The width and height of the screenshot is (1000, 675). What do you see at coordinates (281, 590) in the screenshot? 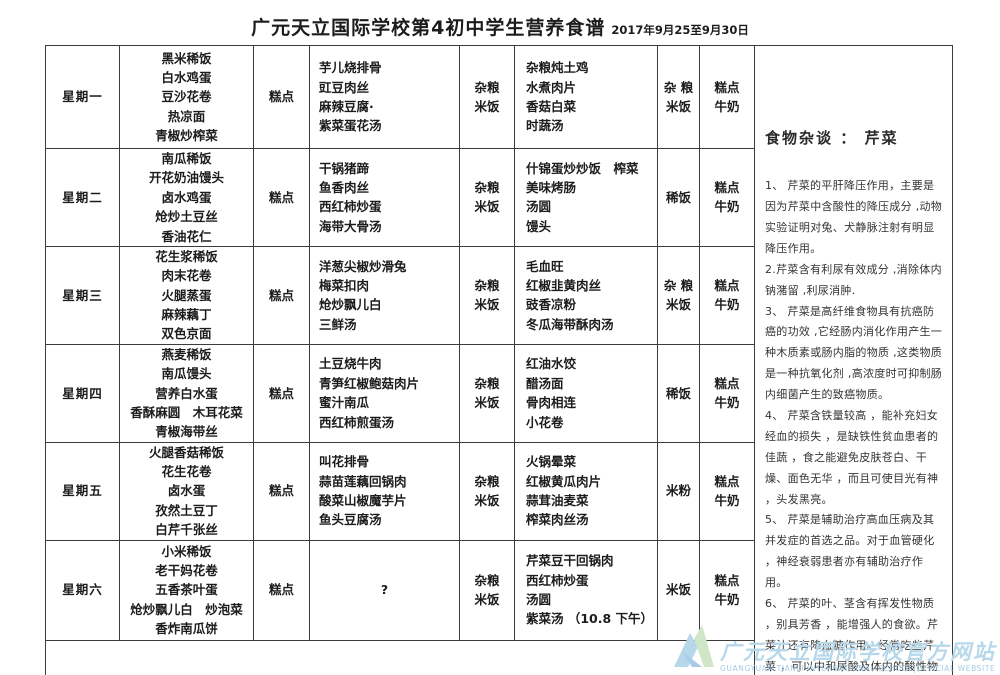
I see `saturday-breakfast-side: 糕点` at bounding box center [281, 590].